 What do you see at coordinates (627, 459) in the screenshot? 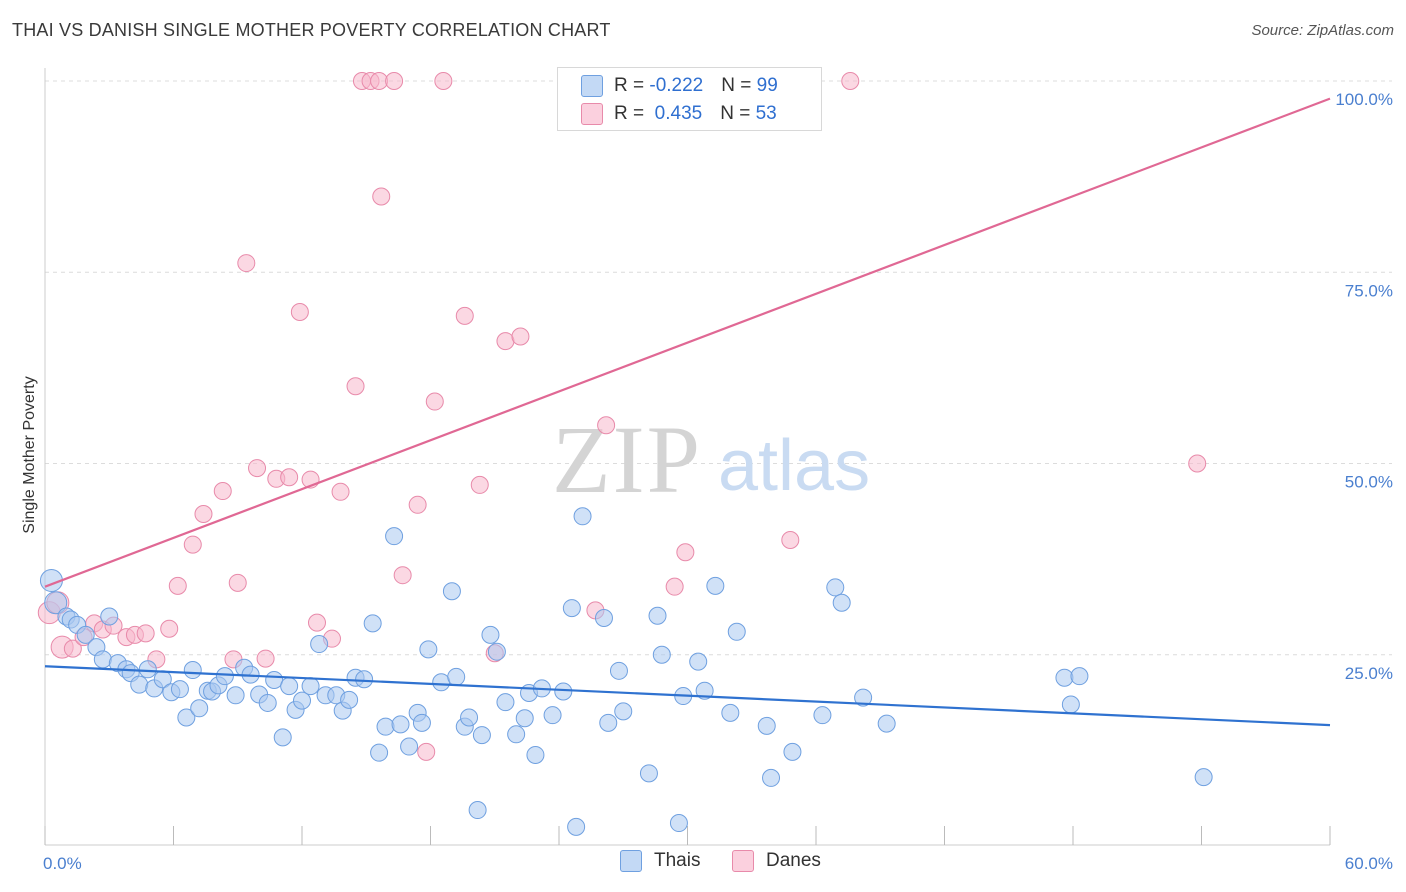
I see `watermark-zip: ZIP` at bounding box center [627, 459].